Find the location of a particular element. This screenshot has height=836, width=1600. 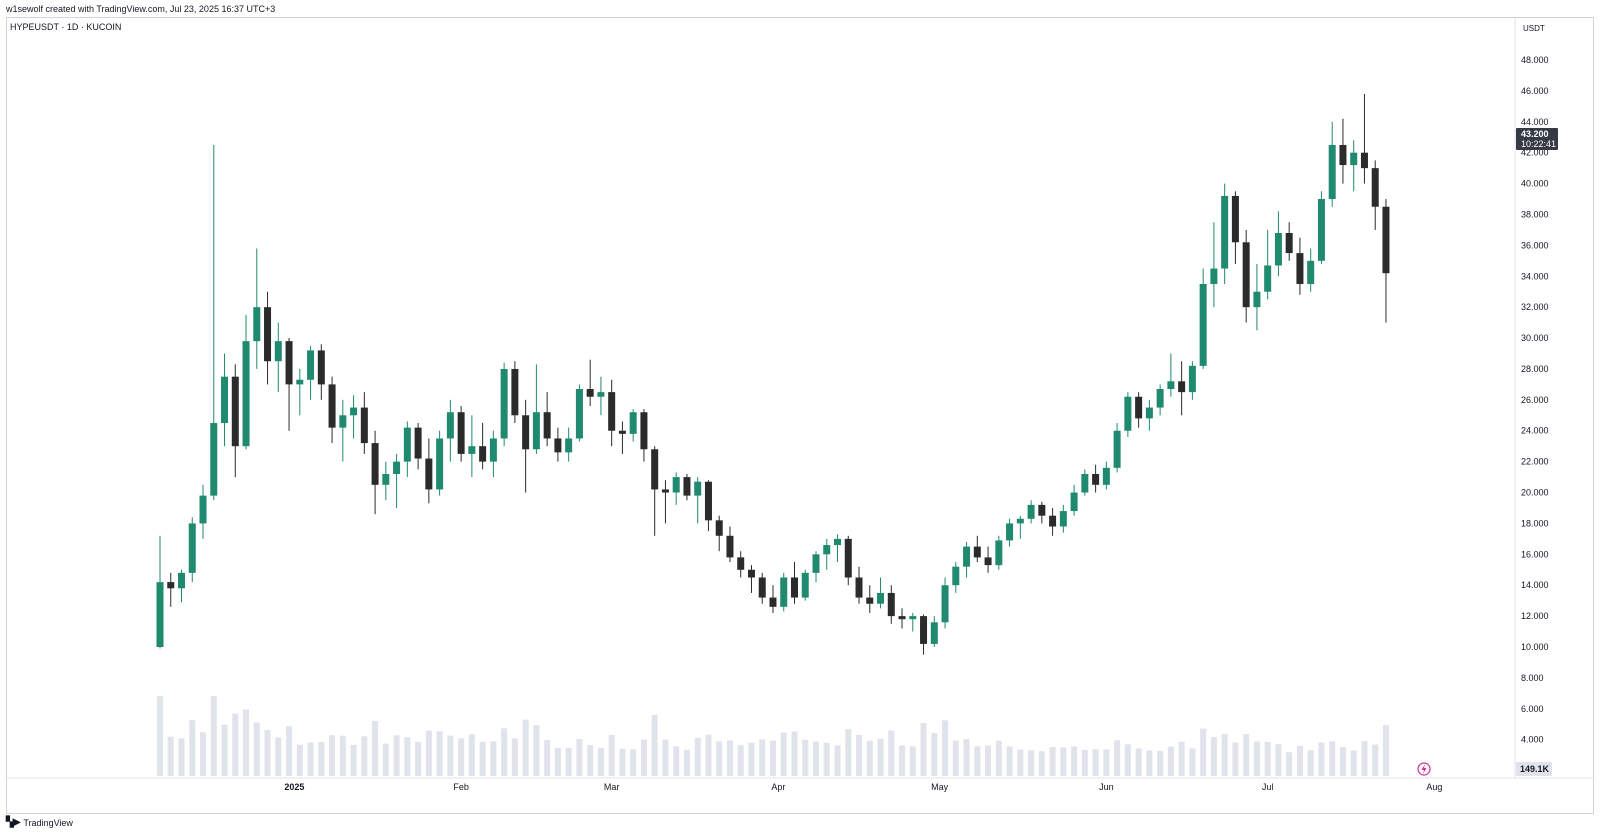

symbol-title: HYPEUSDT · 1D · KUCOIN is located at coordinates (66, 27).